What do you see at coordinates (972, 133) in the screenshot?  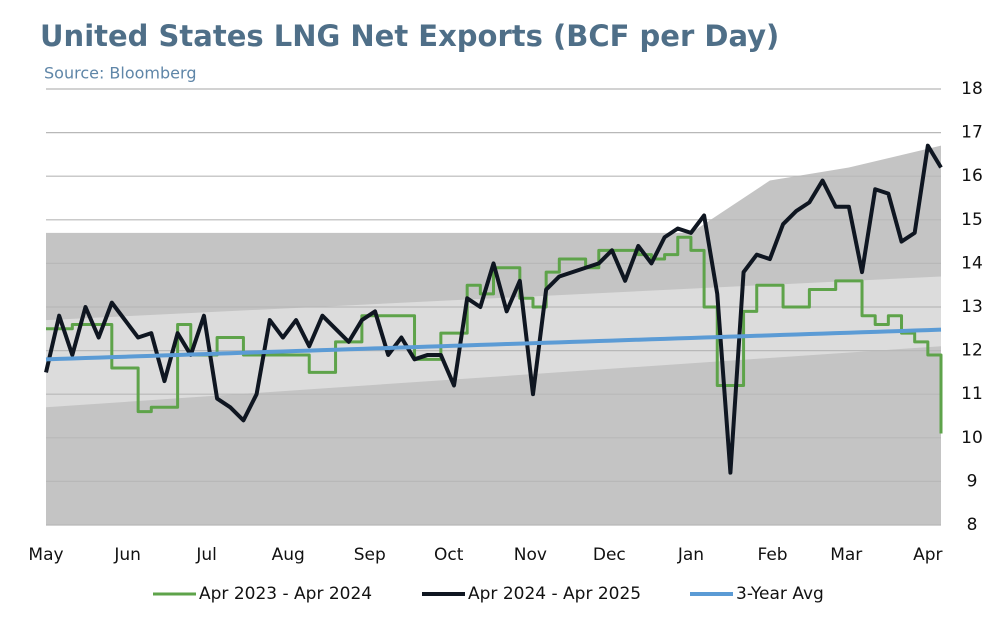 I see `y-tick-label: 17` at bounding box center [972, 133].